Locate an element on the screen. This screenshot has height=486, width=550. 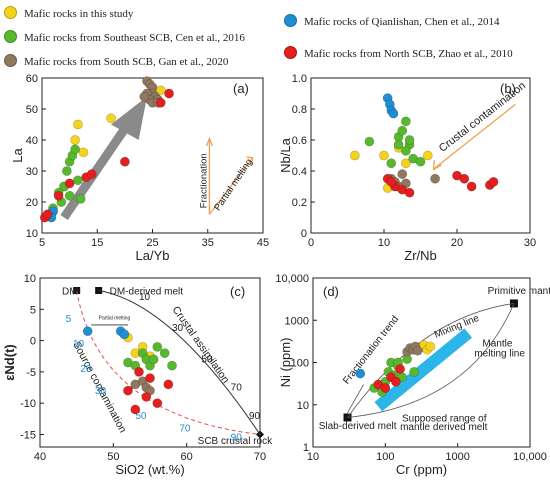
assimilation-percent-label: 10 is located at coordinates (145, 297).